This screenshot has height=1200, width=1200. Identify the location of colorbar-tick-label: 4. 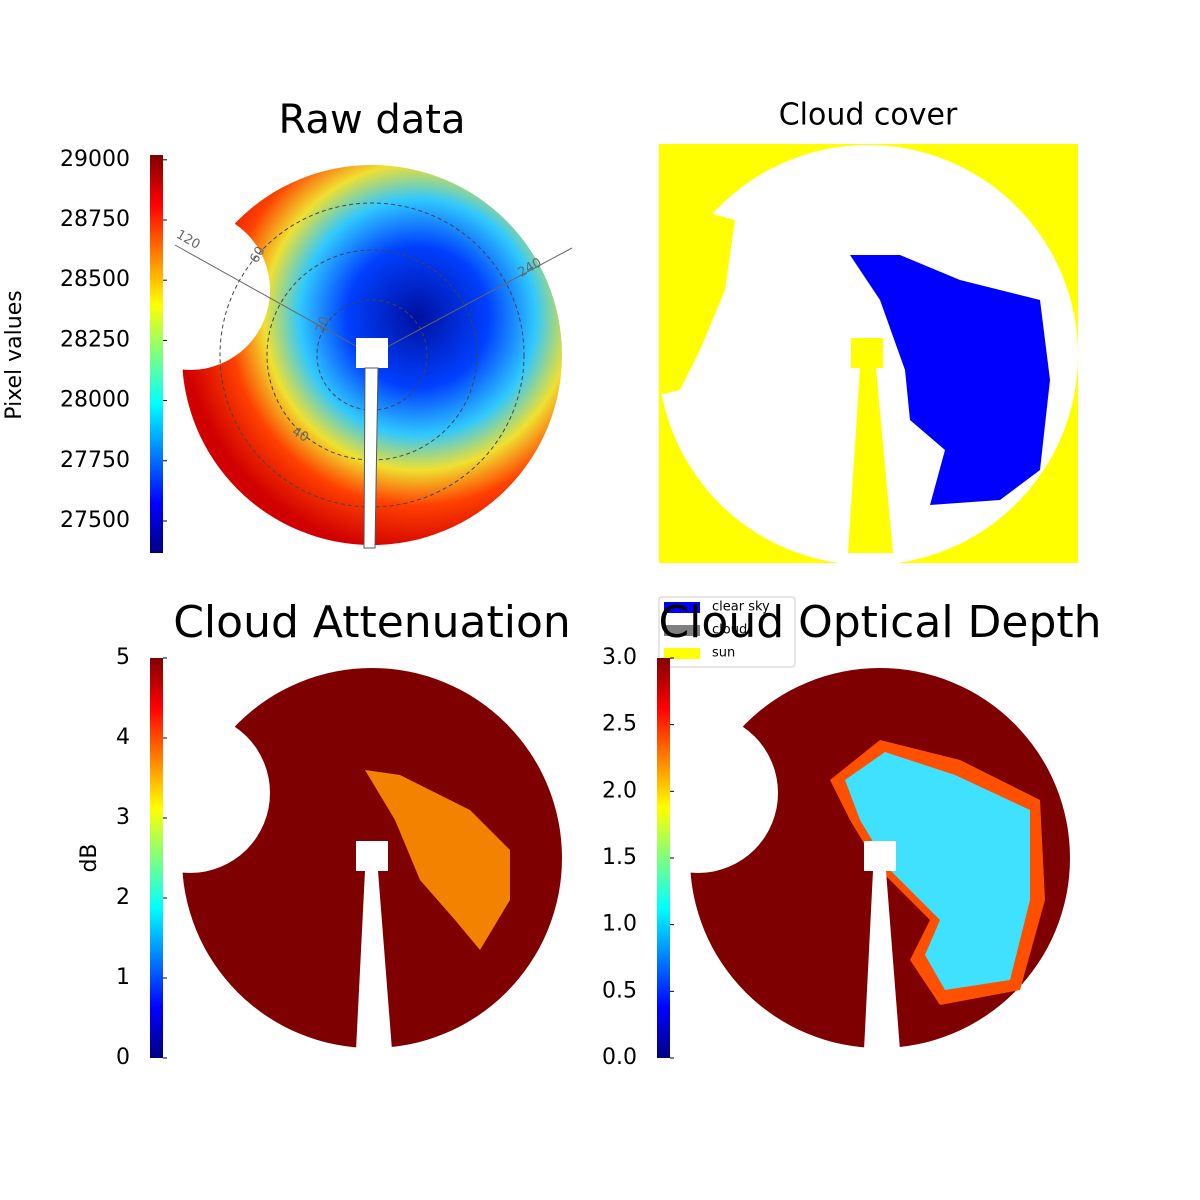
(123, 737).